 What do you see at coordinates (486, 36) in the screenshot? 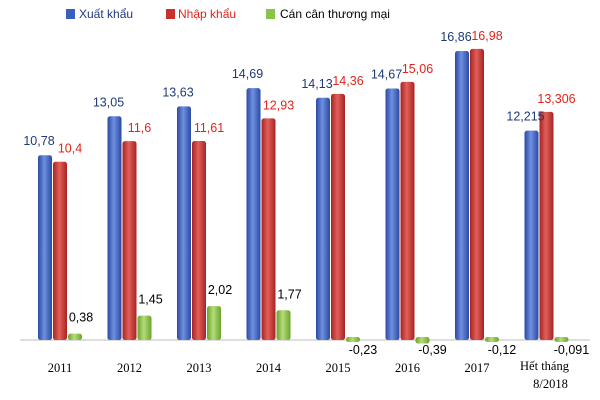
I see `value-label-import-6: 16,98` at bounding box center [486, 36].